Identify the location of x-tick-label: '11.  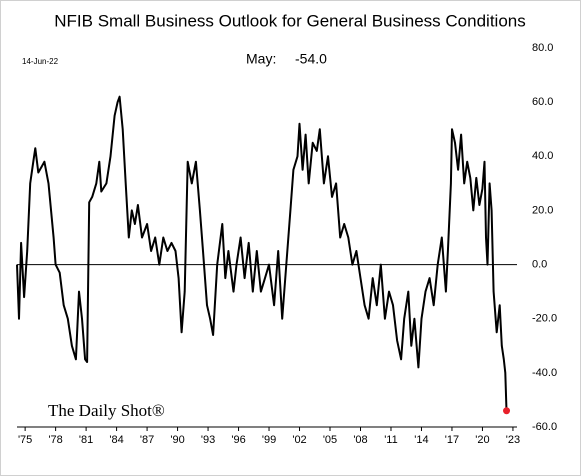
(391, 440).